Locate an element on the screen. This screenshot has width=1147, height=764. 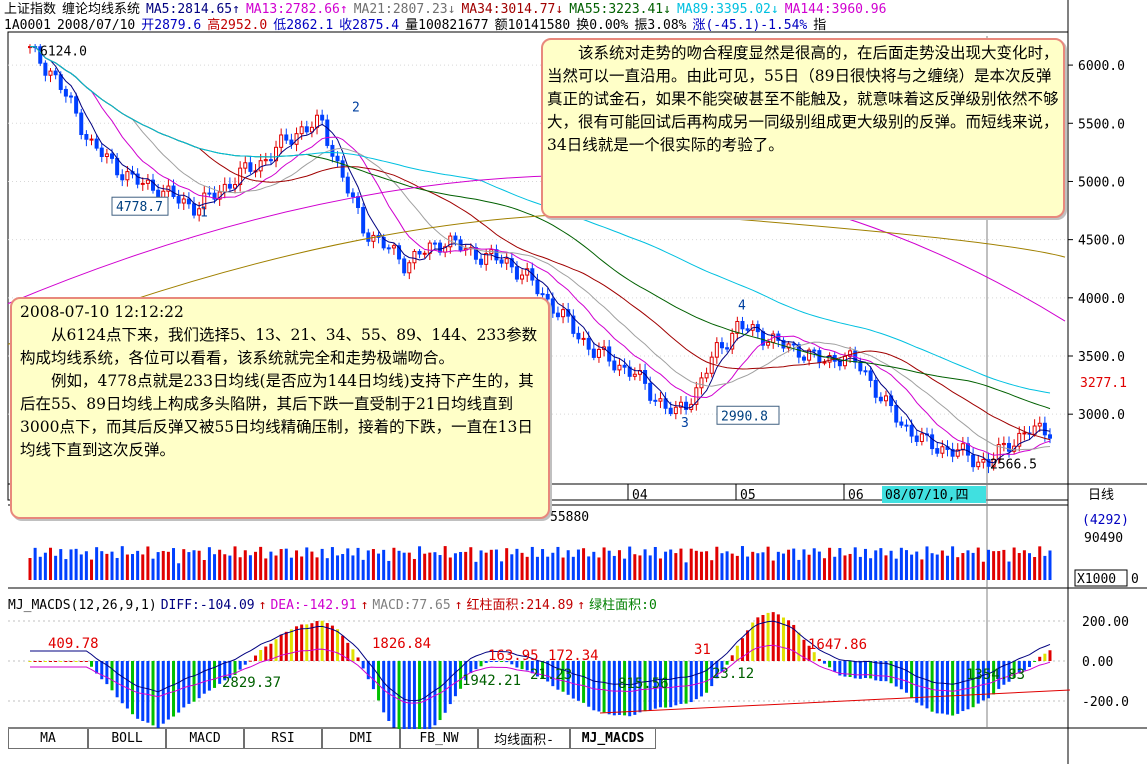
tab-: 均线面积- is located at coordinates (524, 739).